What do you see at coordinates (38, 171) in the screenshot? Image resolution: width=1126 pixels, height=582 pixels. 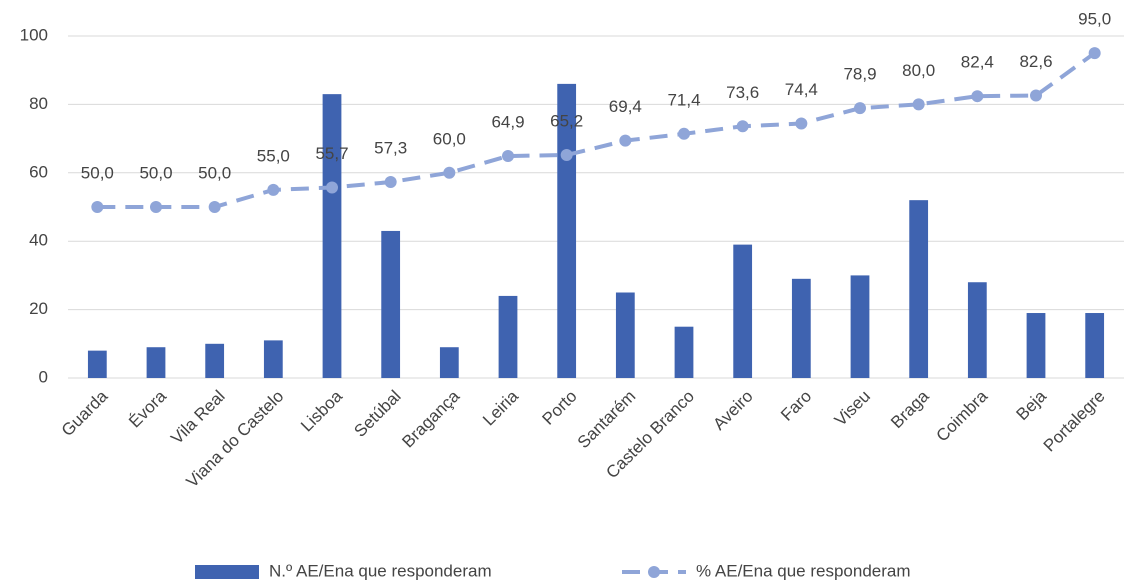 I see `y-tick-label: 60` at bounding box center [38, 171].